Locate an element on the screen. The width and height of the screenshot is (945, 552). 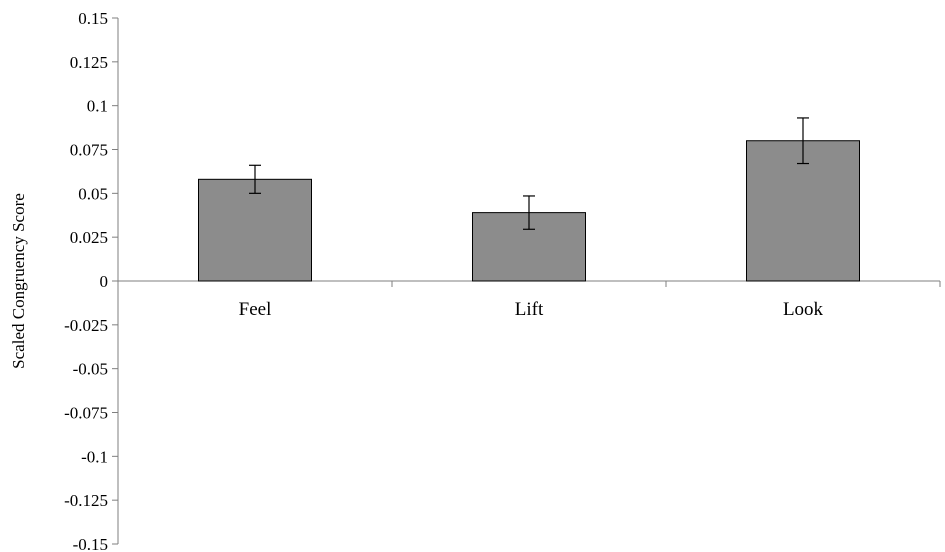
bar-feel is located at coordinates (255, 230).